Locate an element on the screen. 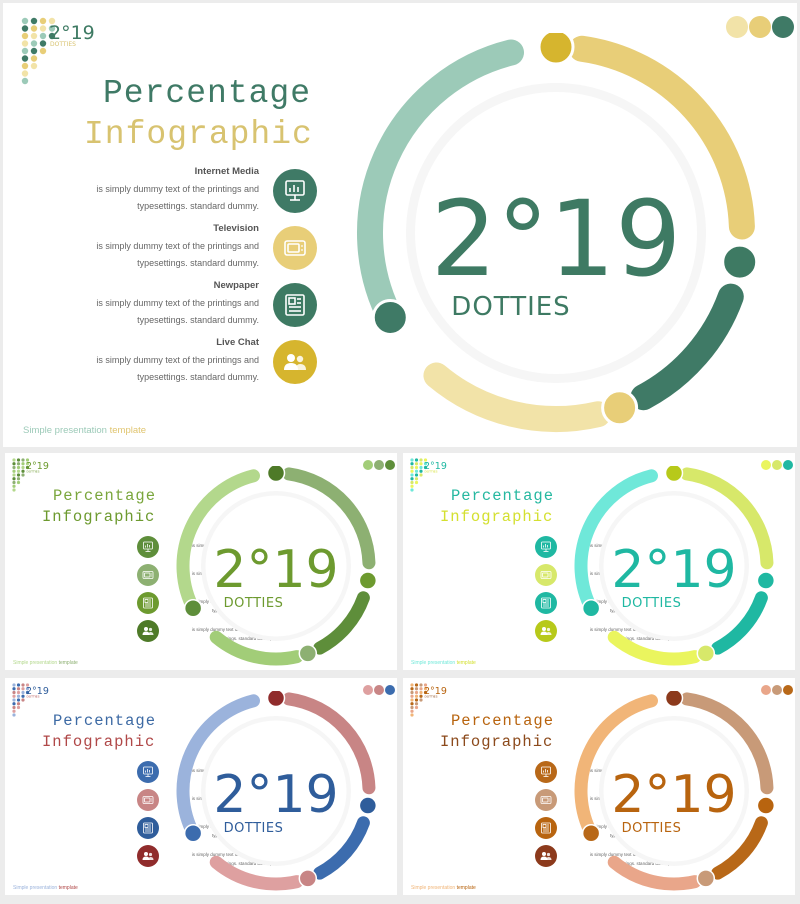 Image resolution: width=800 pixels, height=904 pixels. entry-title: Live Chat is located at coordinates (237, 342).